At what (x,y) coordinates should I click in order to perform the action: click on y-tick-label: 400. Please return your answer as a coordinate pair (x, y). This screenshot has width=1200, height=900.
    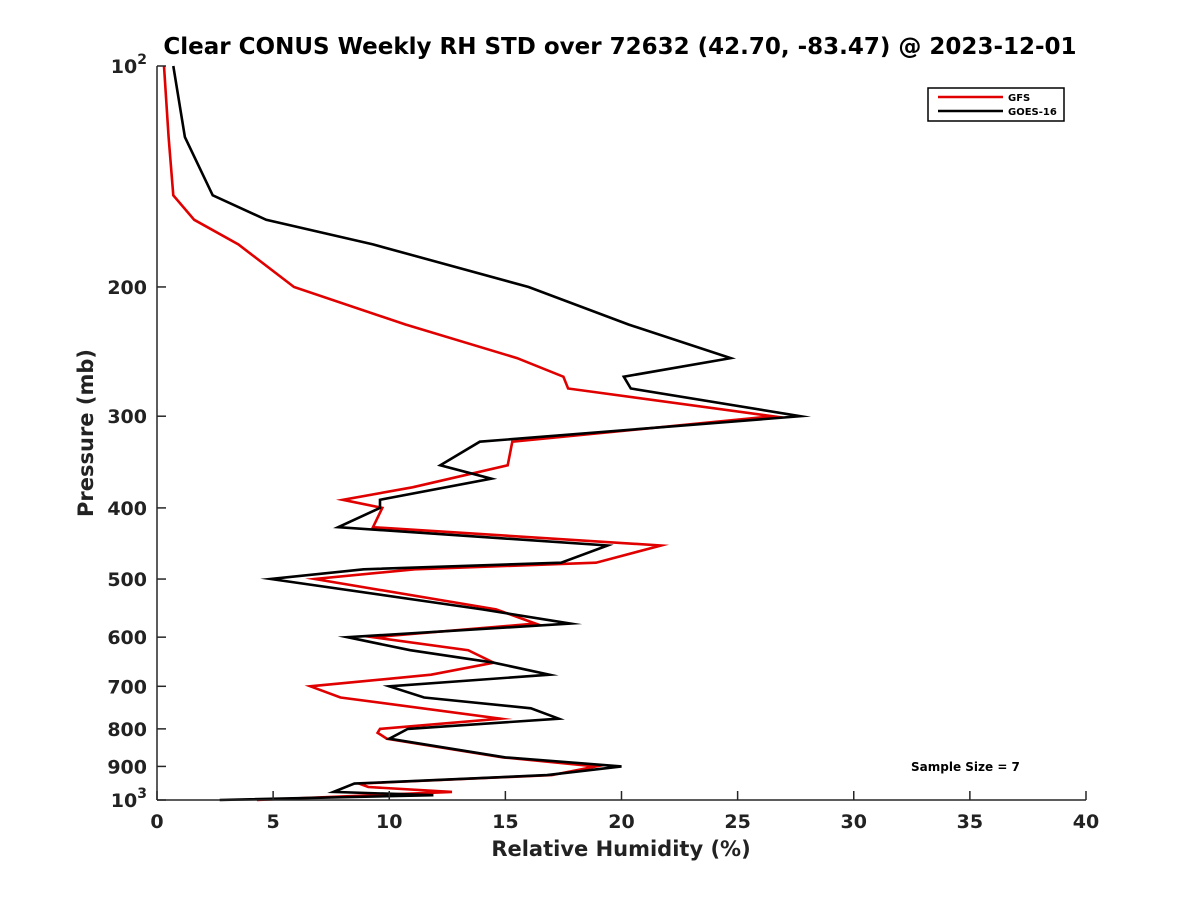
    Looking at the image, I should click on (127, 509).